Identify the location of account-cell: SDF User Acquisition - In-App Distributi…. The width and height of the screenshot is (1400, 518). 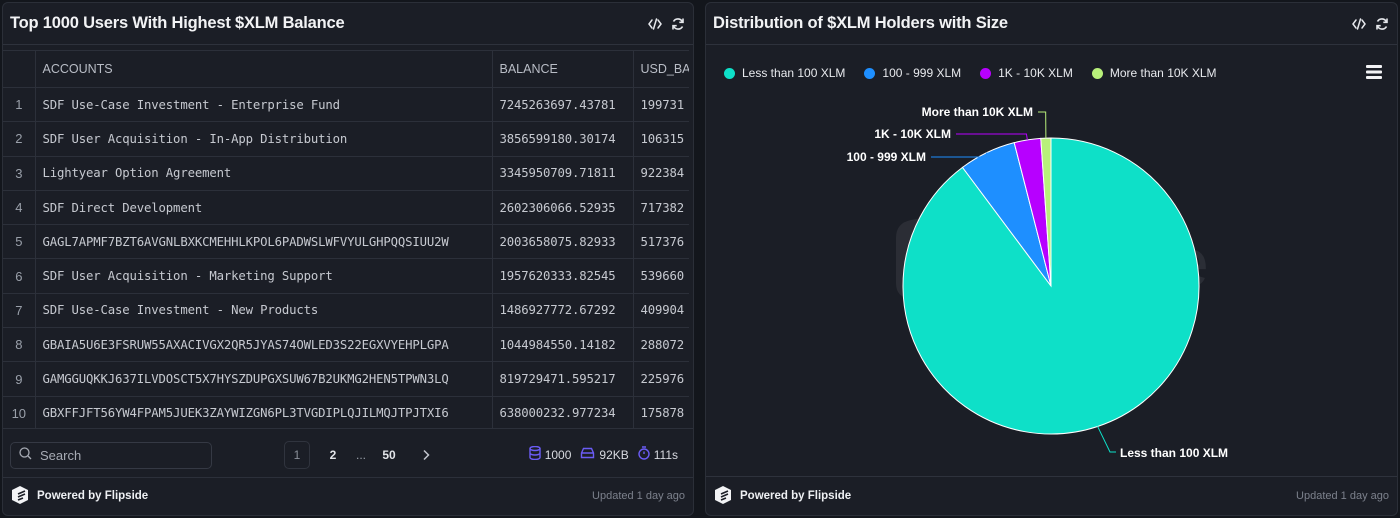
(263, 139).